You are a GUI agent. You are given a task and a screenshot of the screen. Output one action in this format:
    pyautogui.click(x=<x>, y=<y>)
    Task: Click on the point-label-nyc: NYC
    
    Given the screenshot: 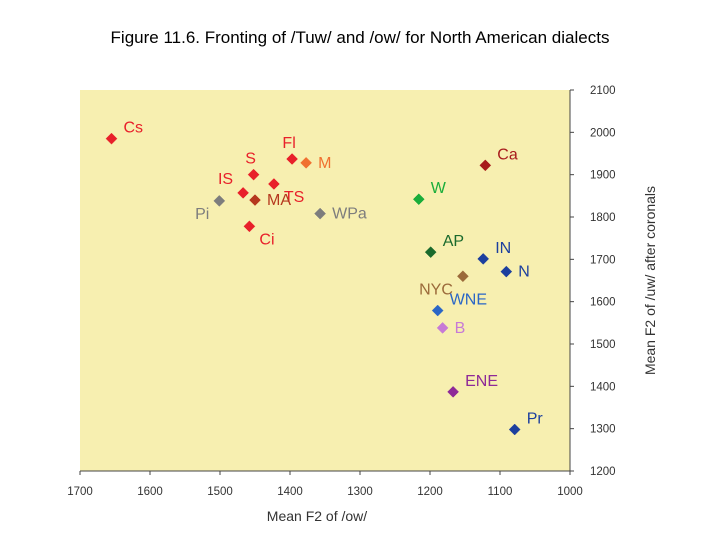 What is the action you would take?
    pyautogui.click(x=436, y=289)
    